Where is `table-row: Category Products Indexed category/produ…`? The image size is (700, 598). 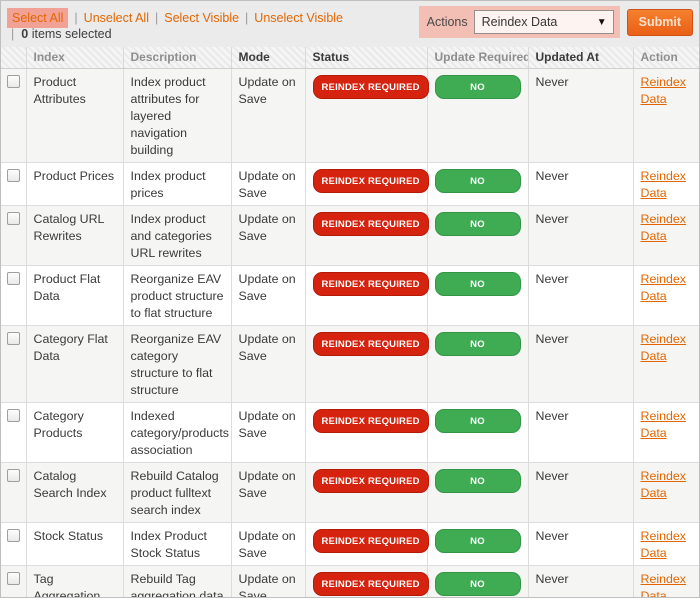 table-row: Category Products Indexed category/produ… is located at coordinates (350, 432).